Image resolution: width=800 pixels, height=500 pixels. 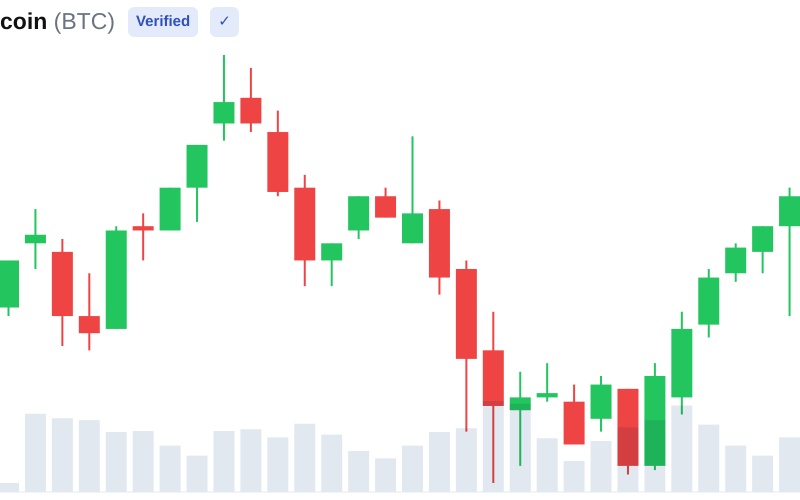 What do you see at coordinates (57, 21) in the screenshot?
I see `chart-title: coin (BTC)` at bounding box center [57, 21].